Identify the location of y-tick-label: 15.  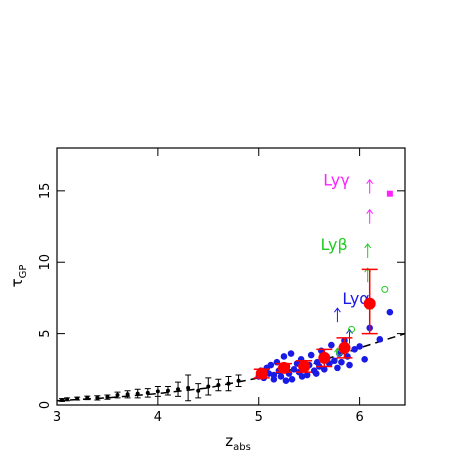
(45, 191).